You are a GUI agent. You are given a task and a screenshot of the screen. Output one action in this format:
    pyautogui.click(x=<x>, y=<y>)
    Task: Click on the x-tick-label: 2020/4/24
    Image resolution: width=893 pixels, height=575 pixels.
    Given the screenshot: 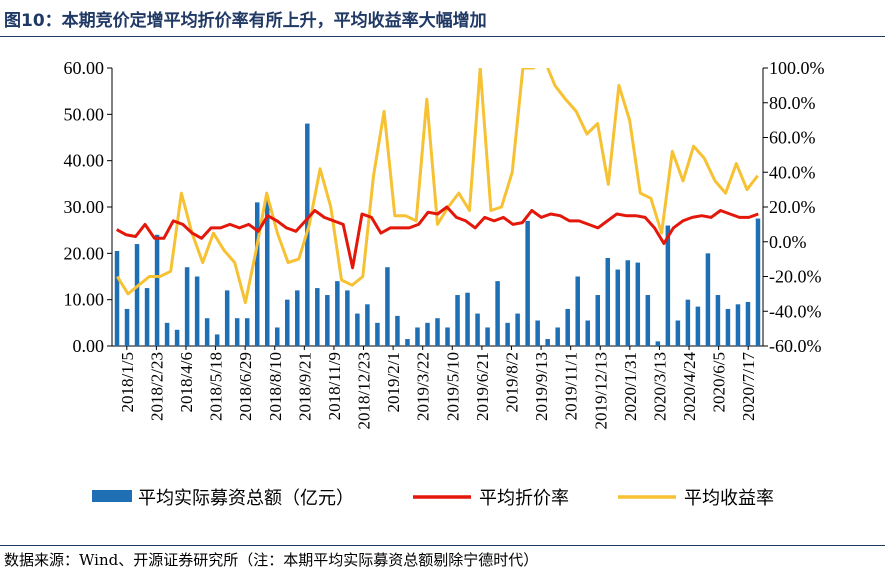 What is the action you would take?
    pyautogui.click(x=689, y=386)
    